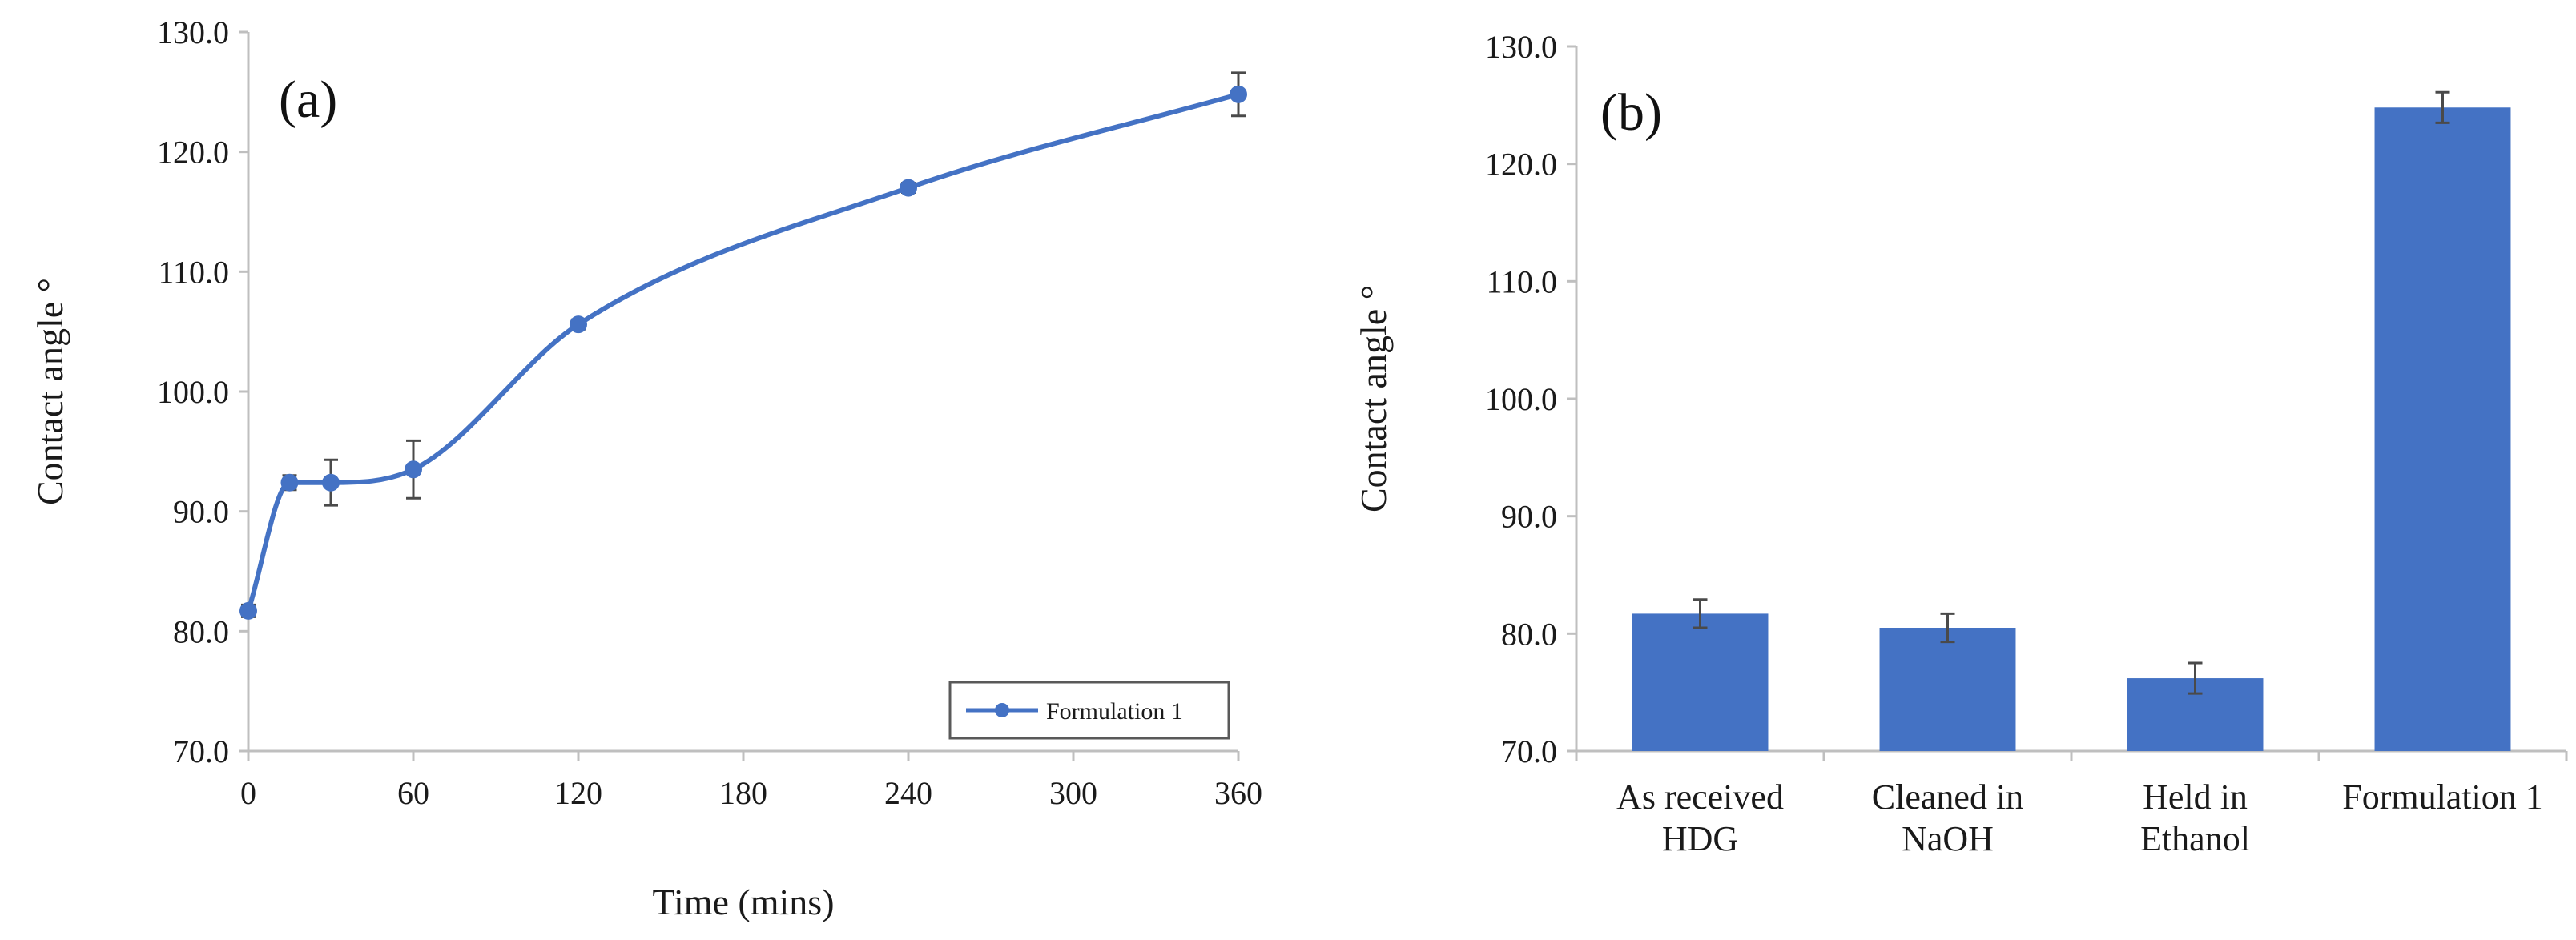  What do you see at coordinates (201, 512) in the screenshot?
I see `a-y-tick-label: 90.0` at bounding box center [201, 512].